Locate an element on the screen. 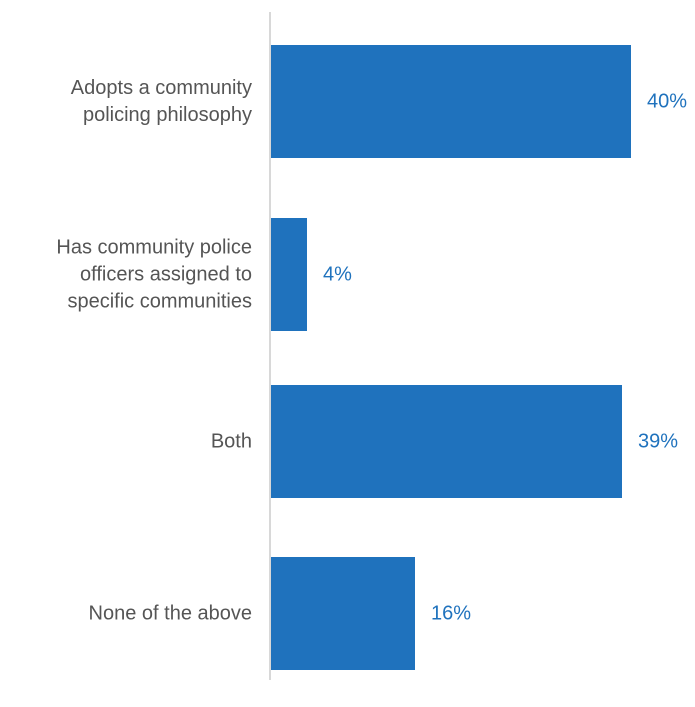 The width and height of the screenshot is (695, 707). category-label-line: specific communities is located at coordinates (159, 302).